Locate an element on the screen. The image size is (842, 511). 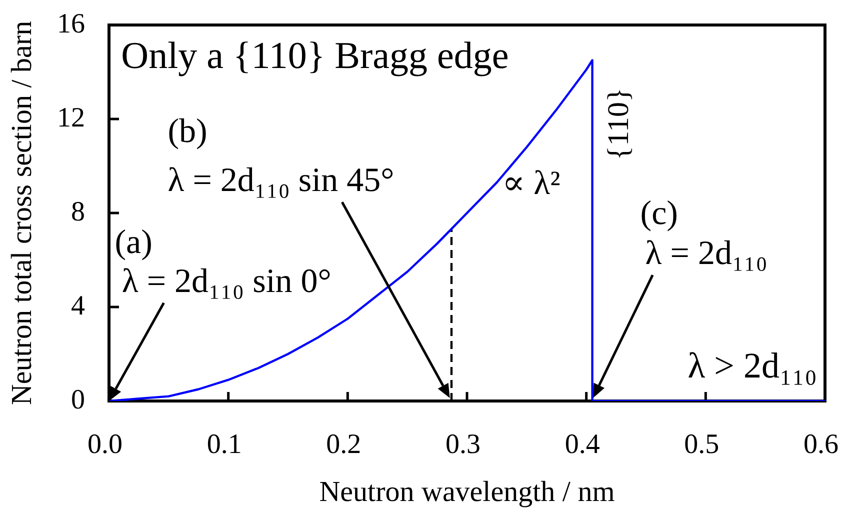
x-tick-label: 0.5 is located at coordinates (702, 444).